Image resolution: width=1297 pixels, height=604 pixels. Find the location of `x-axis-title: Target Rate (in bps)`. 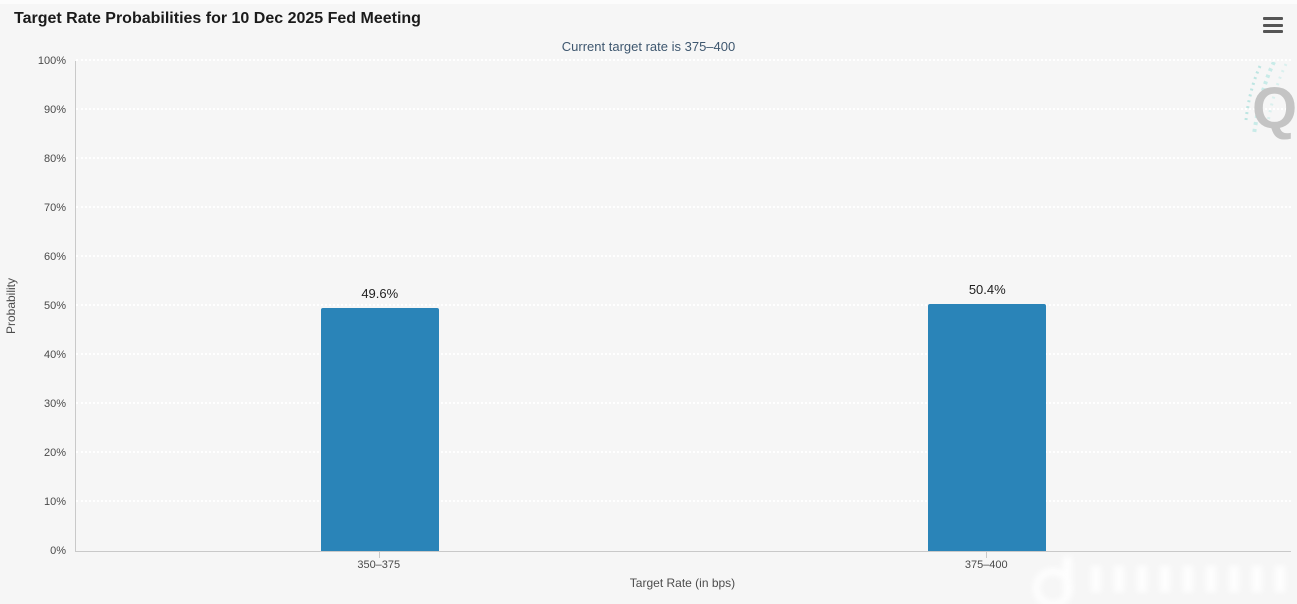

x-axis-title: Target Rate (in bps) is located at coordinates (682, 583).